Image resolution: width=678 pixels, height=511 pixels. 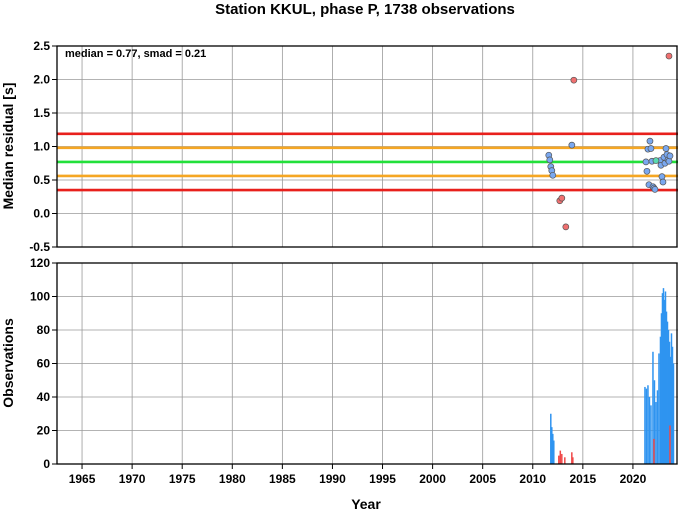 I want to click on y-tick-label: 0.0, so click(x=41, y=214).